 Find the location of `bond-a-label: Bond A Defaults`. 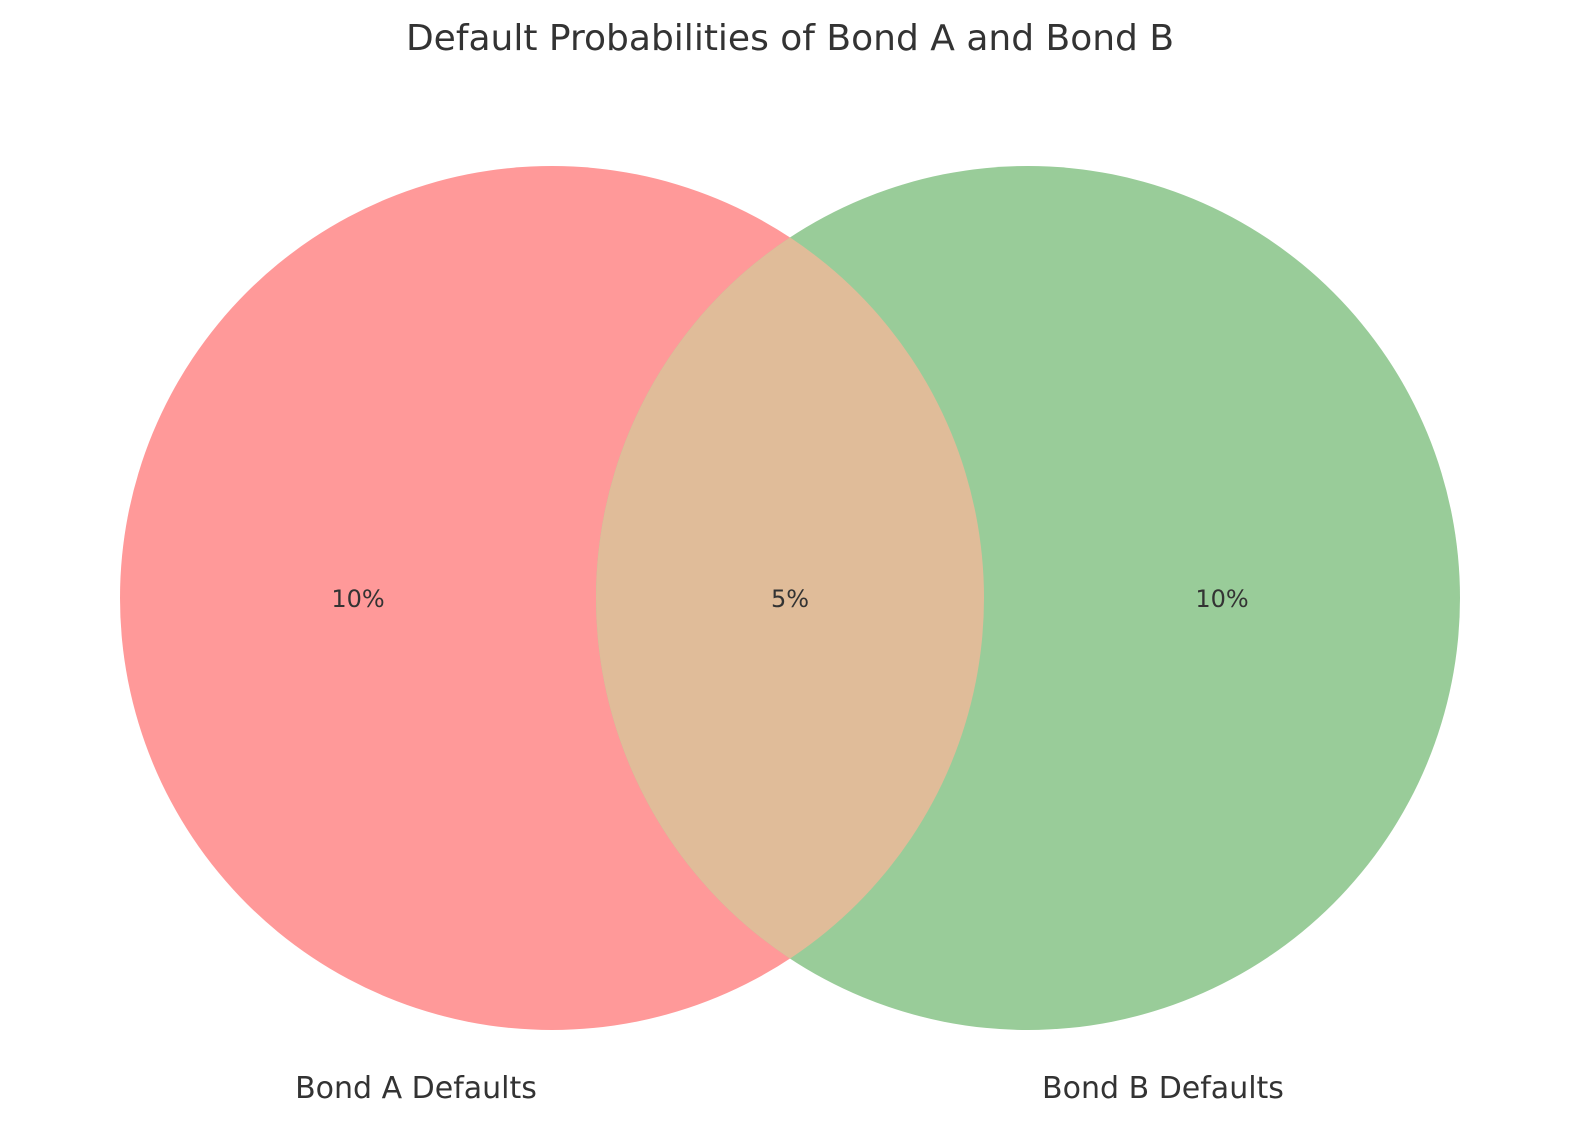

bond-a-label: Bond A Defaults is located at coordinates (416, 1088).